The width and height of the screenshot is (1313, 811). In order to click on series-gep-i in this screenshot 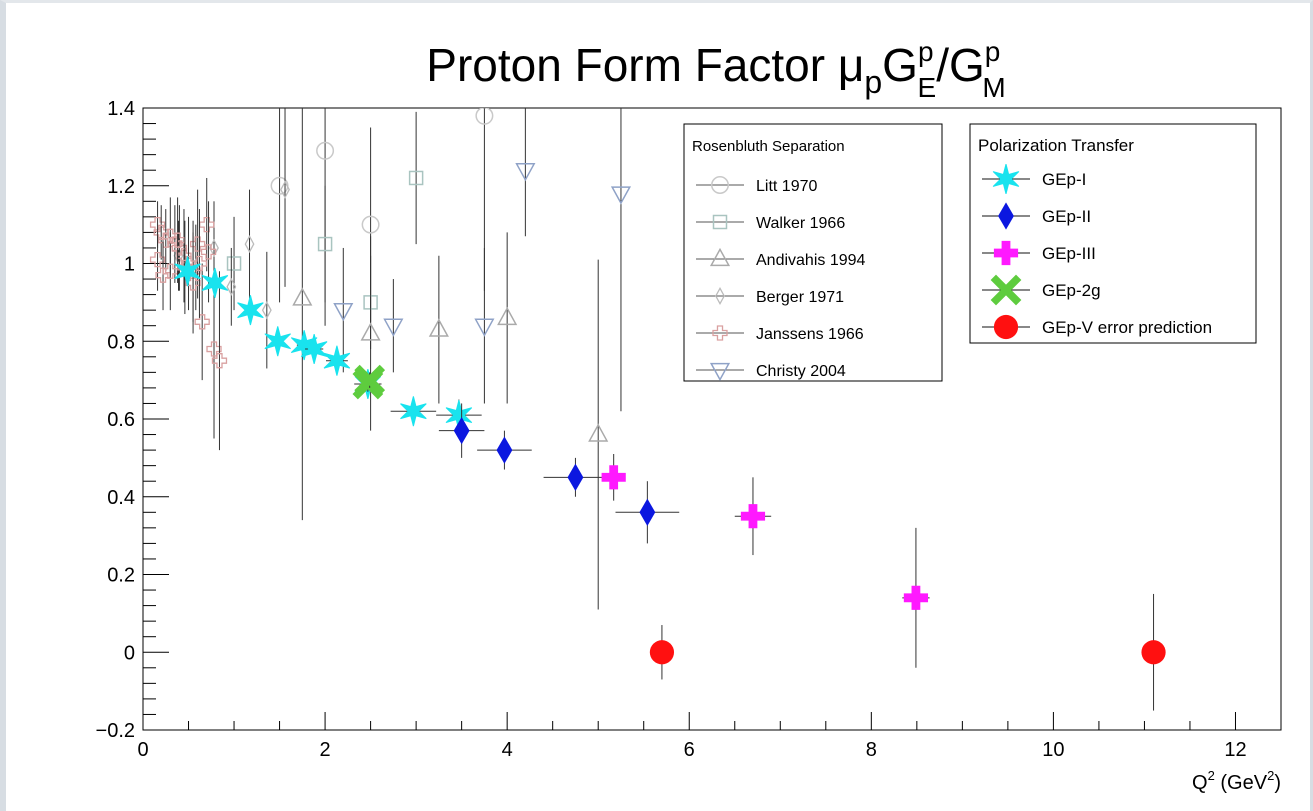, I will do `click(328, 343)`.